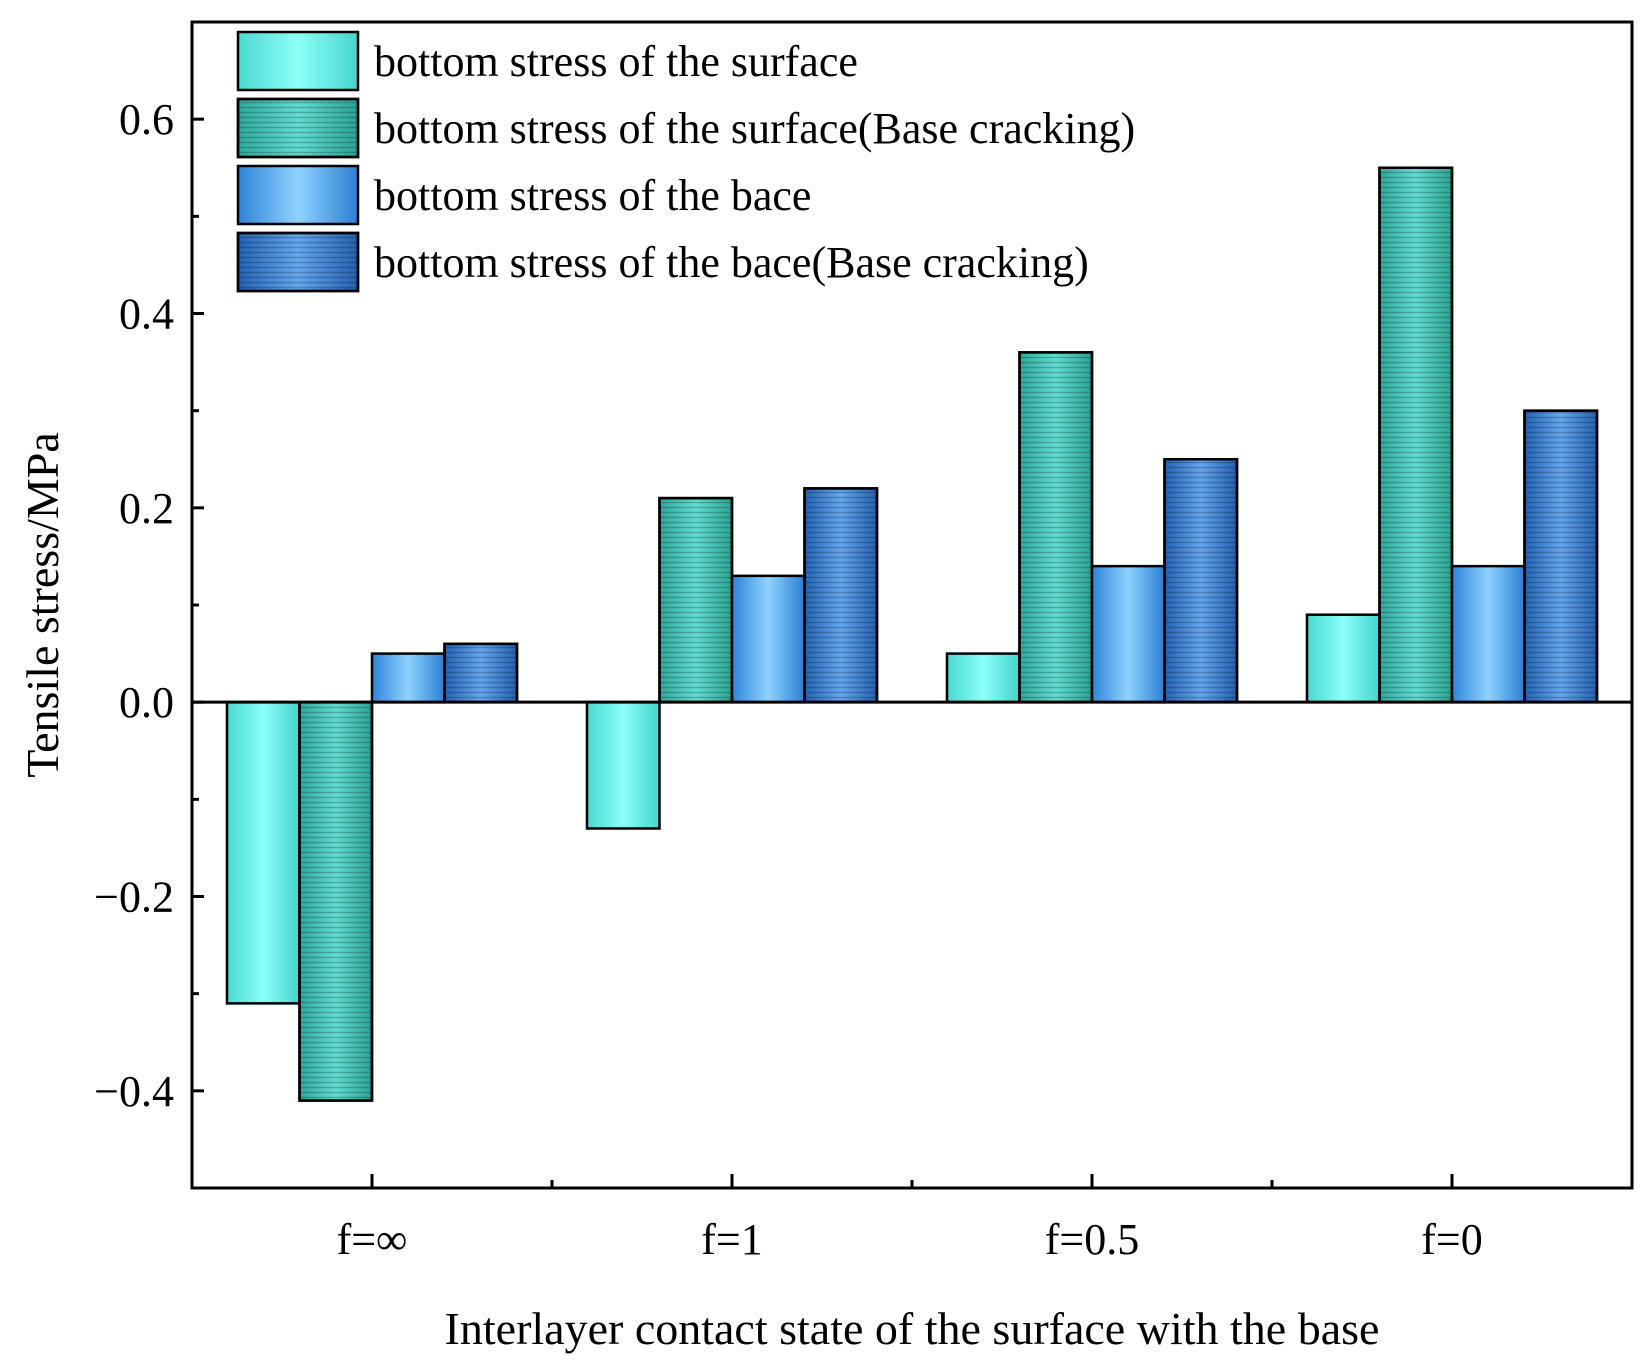 Image resolution: width=1648 pixels, height=1362 pixels. I want to click on x-axis: f=∞ f=1 f=0.5 f=0, so click(910, 1219).